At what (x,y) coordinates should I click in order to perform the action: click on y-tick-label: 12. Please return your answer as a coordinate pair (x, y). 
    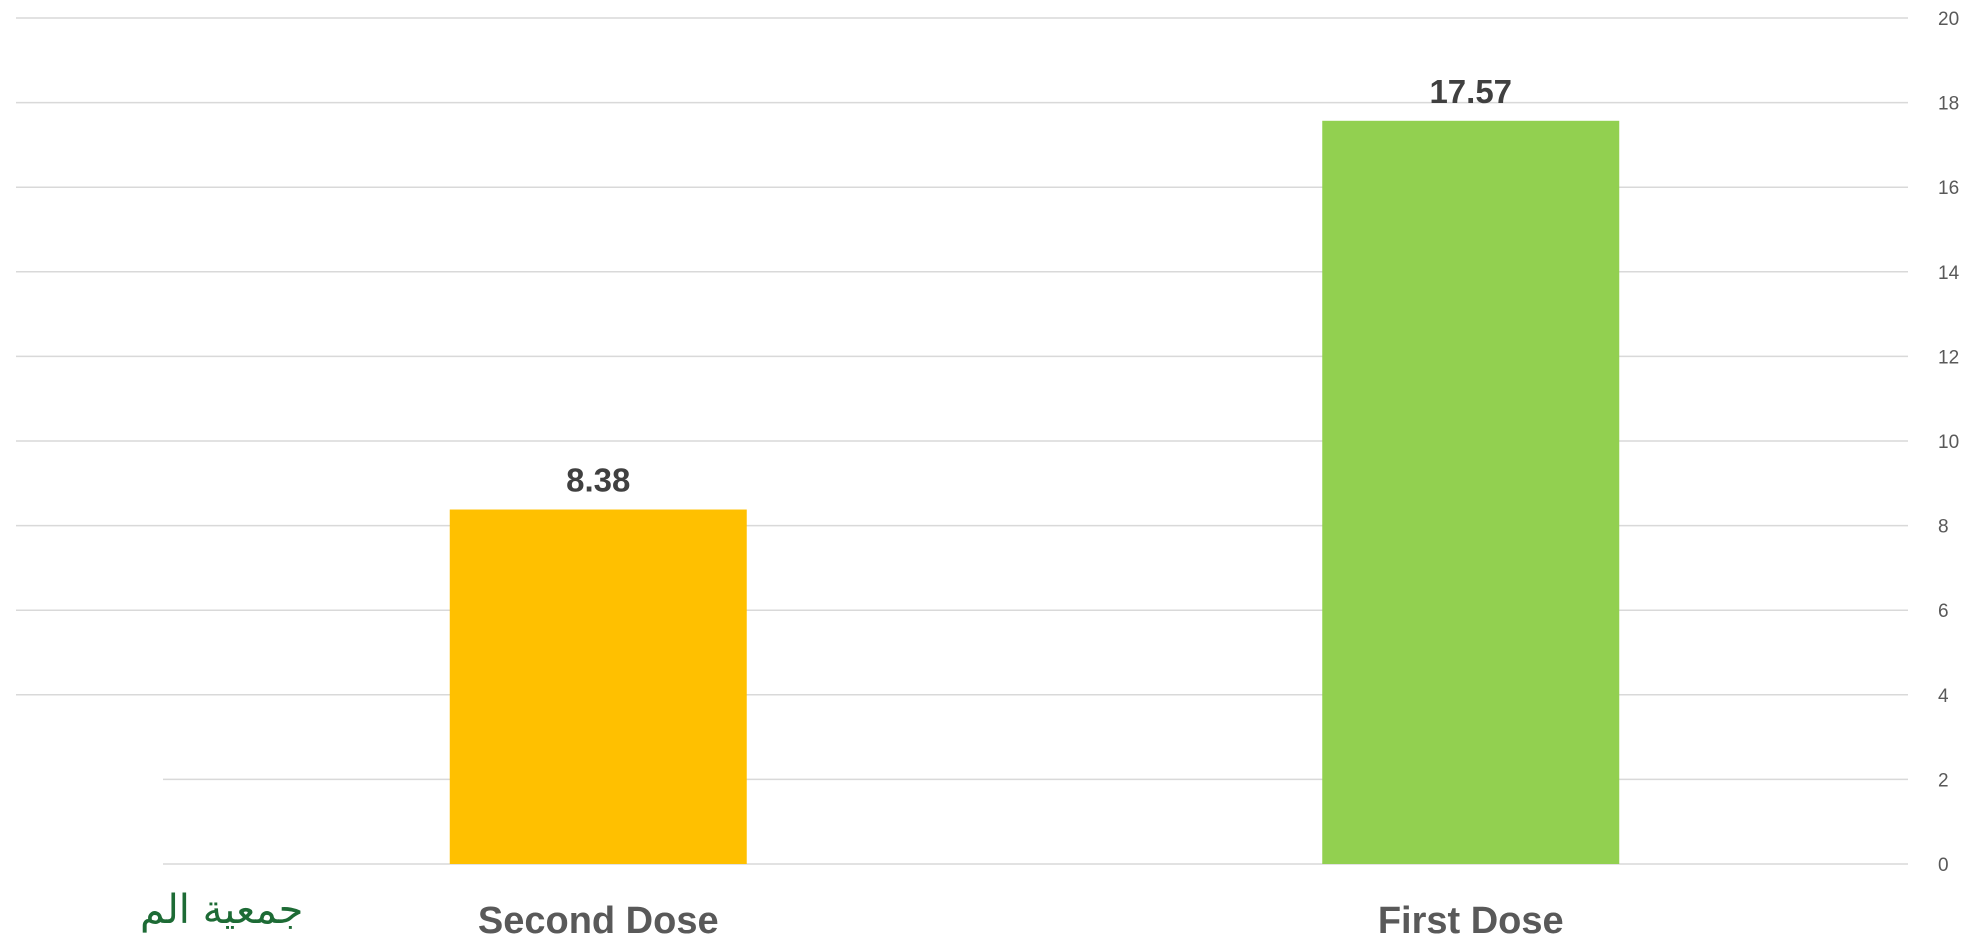
    Looking at the image, I should click on (1948, 357).